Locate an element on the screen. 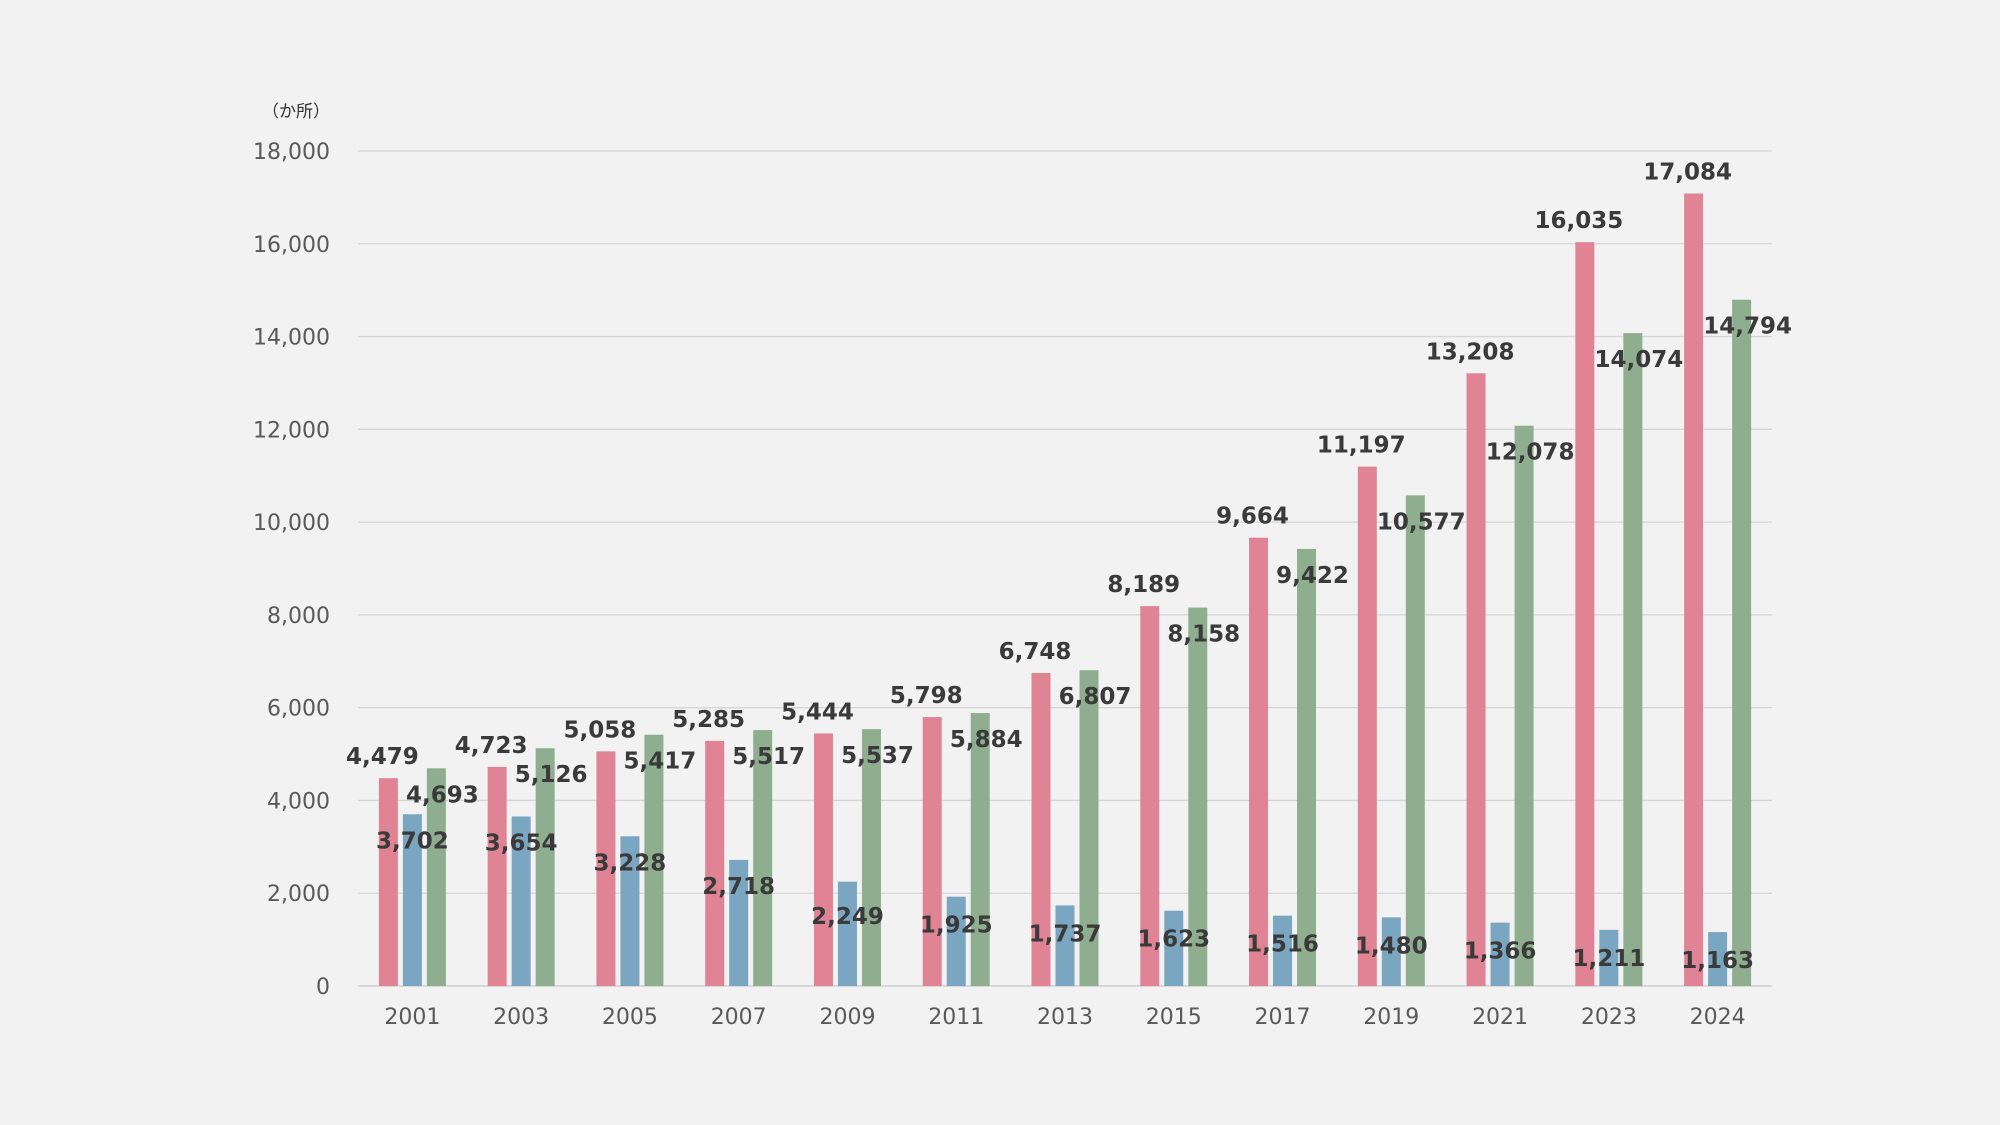 This screenshot has height=1125, width=2000. series-1-bar-2007 is located at coordinates (715, 863).